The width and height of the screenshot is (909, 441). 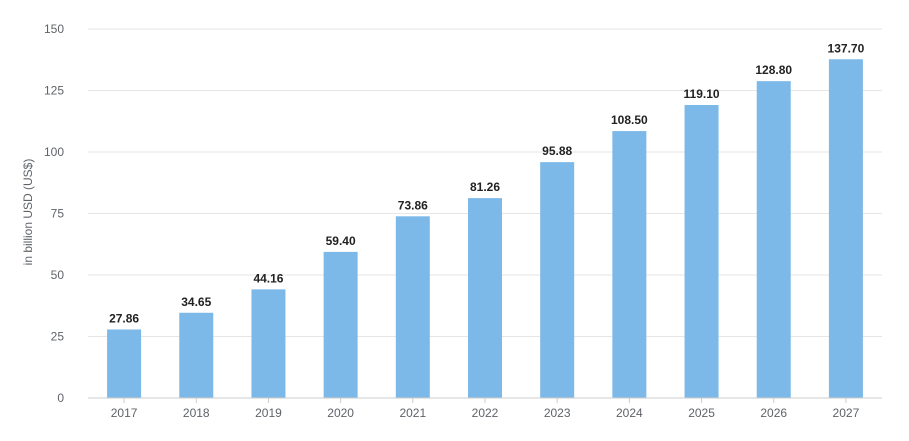 I want to click on y-axis-ticks: 0 25 50 75 100 125 150, so click(x=54, y=213).